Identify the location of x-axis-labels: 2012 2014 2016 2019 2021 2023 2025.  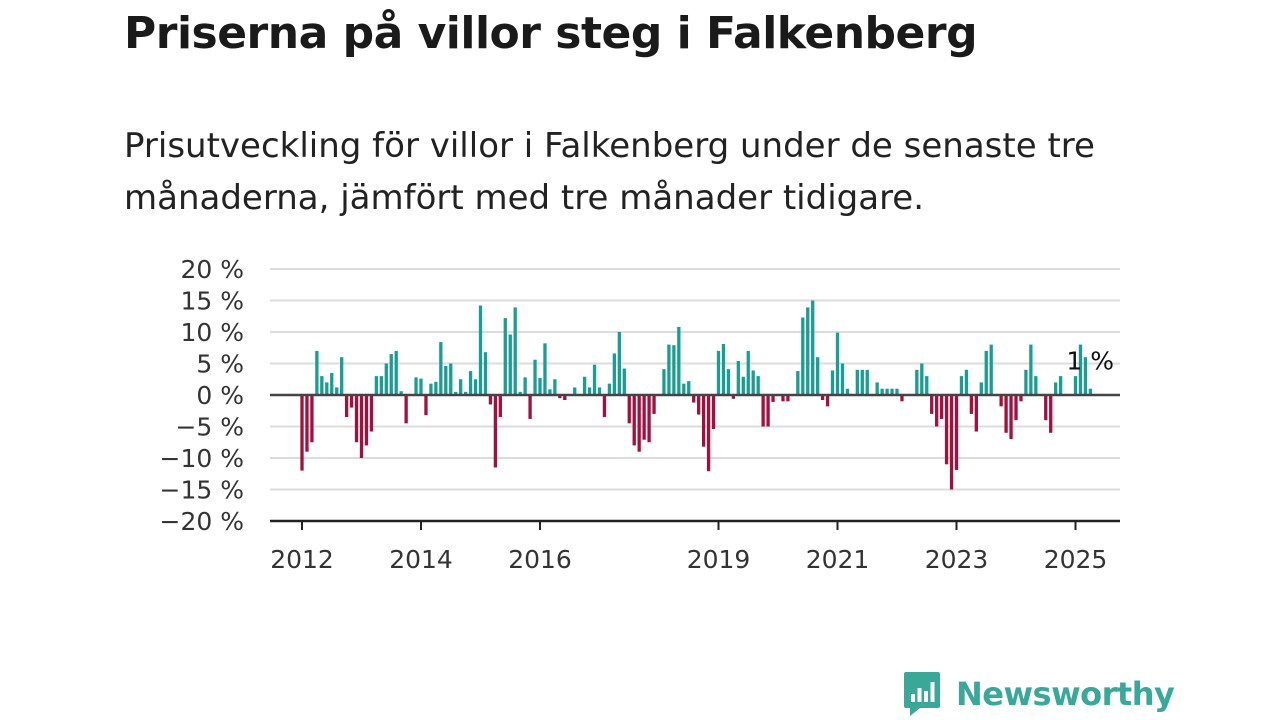
(688, 547).